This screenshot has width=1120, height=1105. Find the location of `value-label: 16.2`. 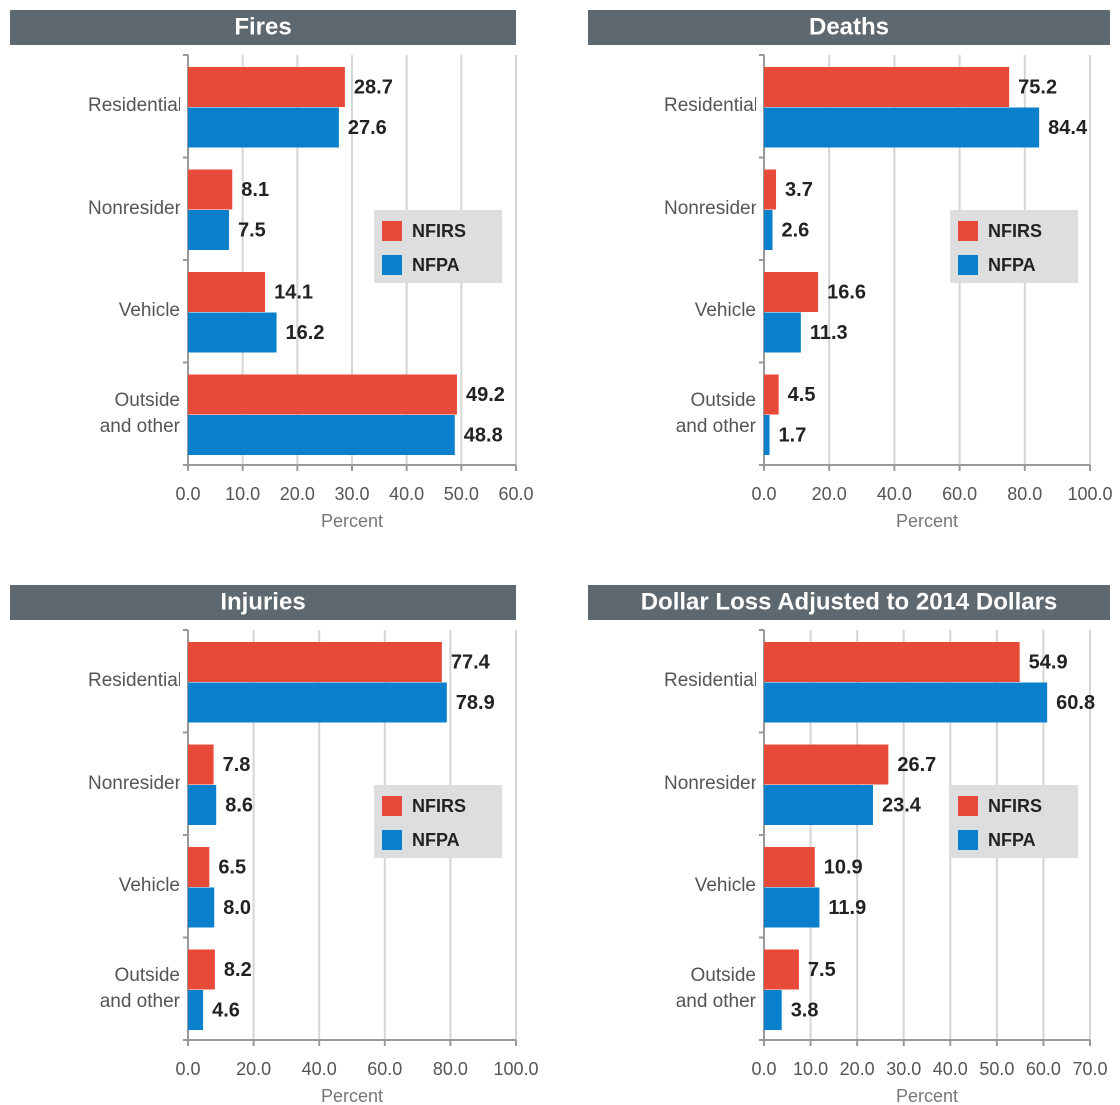

value-label: 16.2 is located at coordinates (305, 333).